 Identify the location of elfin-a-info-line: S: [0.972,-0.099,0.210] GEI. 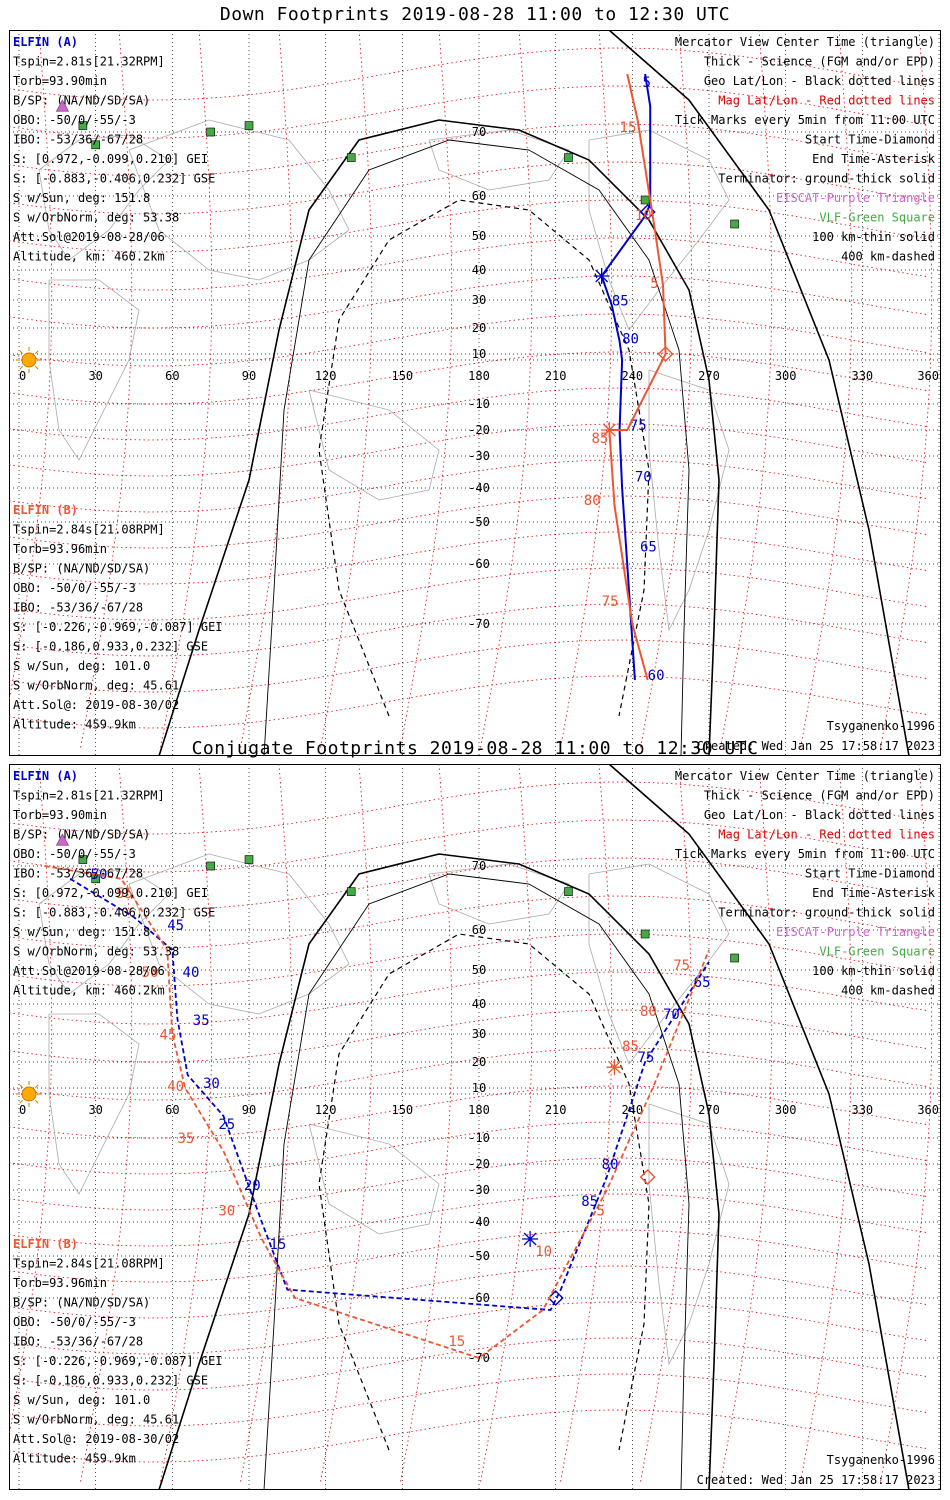
(110, 893).